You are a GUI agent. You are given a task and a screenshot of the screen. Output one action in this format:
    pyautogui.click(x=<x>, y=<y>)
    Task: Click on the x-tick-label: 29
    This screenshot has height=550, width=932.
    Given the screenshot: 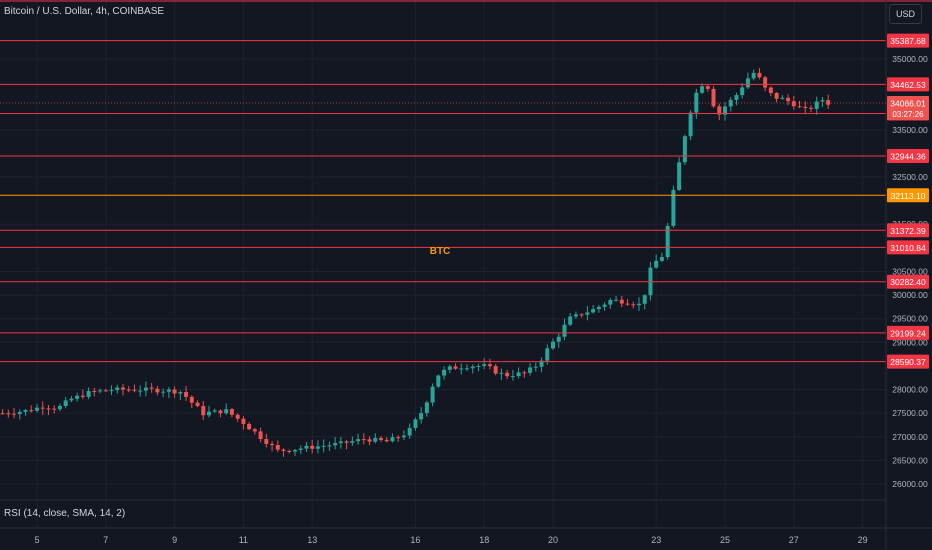 What is the action you would take?
    pyautogui.click(x=863, y=540)
    